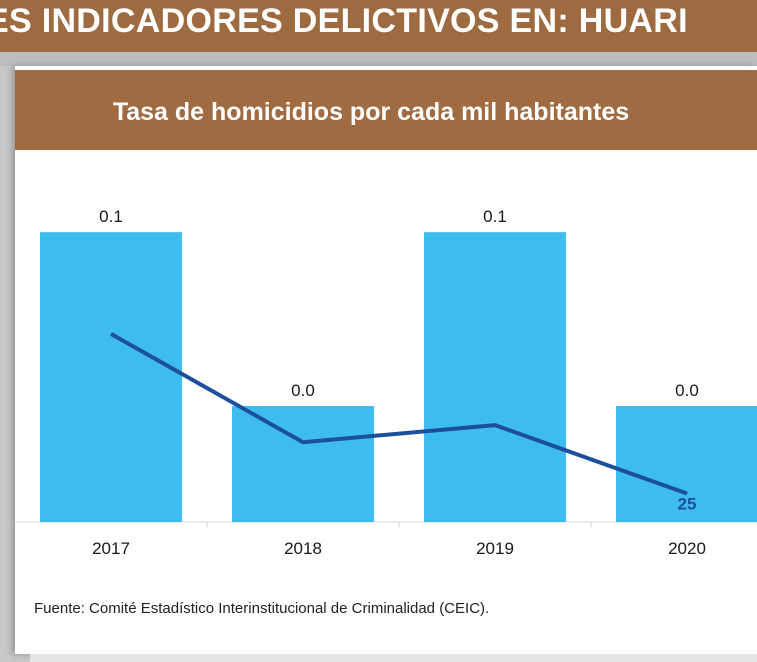 This screenshot has height=662, width=757. What do you see at coordinates (495, 377) in the screenshot?
I see `bar-2019` at bounding box center [495, 377].